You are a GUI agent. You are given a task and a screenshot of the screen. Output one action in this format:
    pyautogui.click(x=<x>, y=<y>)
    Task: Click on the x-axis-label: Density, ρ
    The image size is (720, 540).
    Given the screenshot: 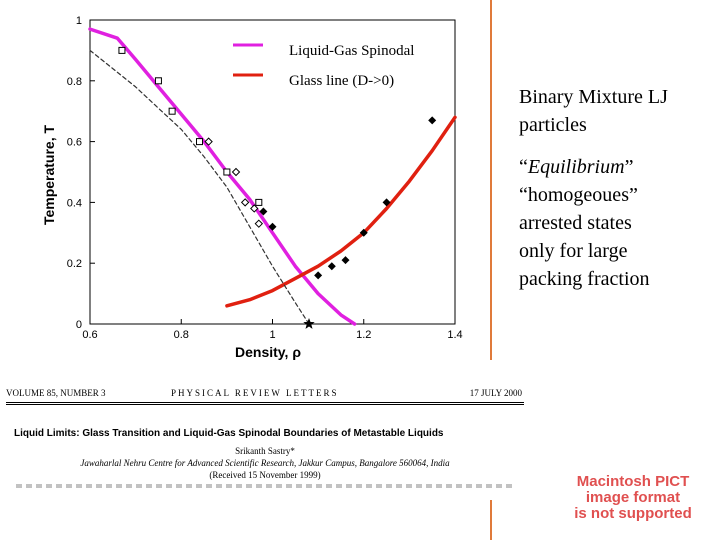 What is the action you would take?
    pyautogui.click(x=268, y=352)
    